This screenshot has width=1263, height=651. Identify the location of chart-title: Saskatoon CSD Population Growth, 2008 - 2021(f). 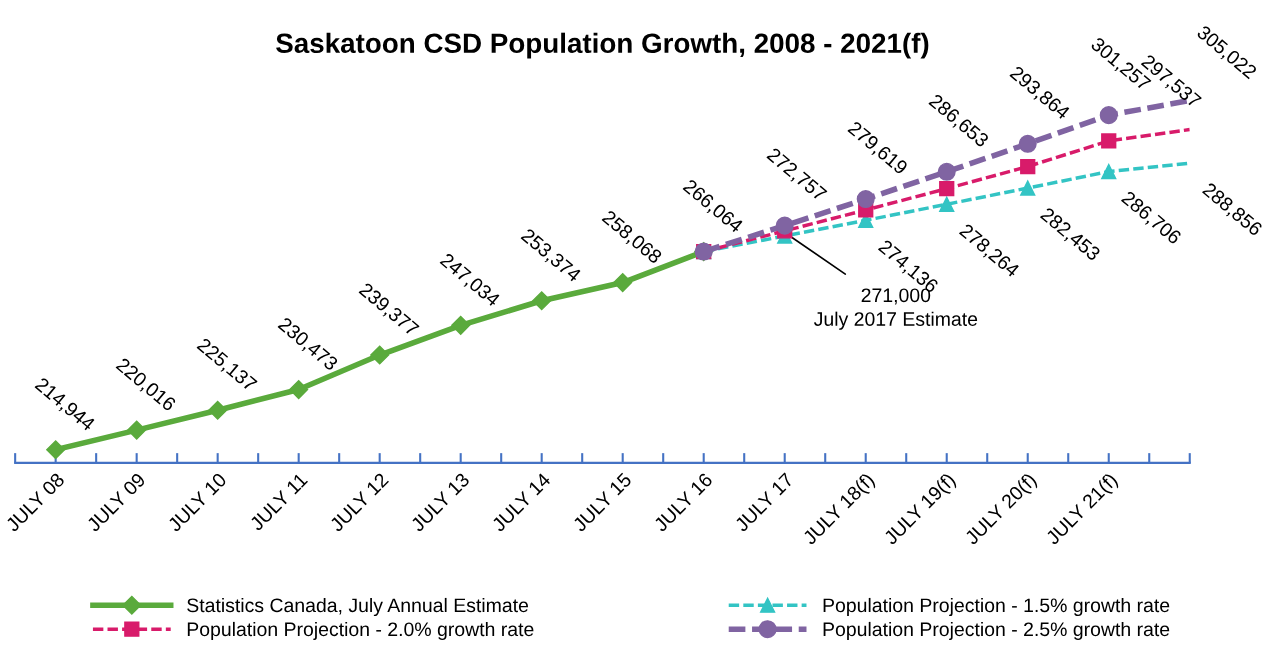
(602, 45).